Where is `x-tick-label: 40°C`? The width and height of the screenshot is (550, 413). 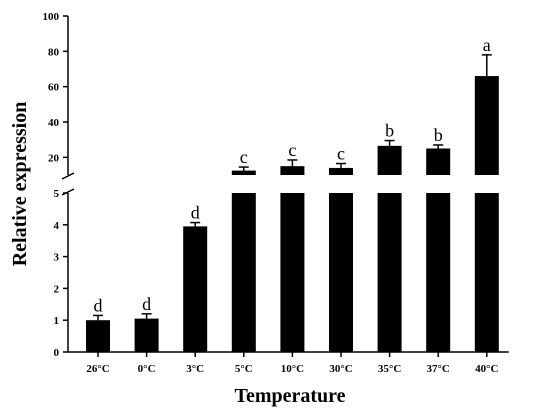
x-tick-label: 40°C is located at coordinates (486, 369).